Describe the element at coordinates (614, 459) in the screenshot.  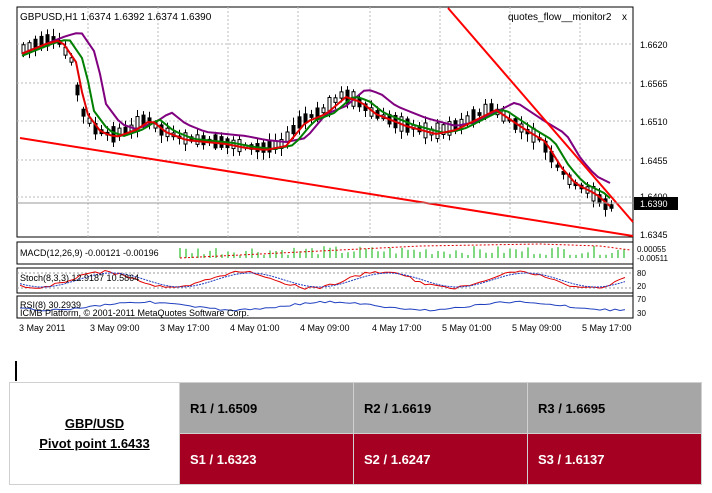
I see `support-s3: S3 / 1.6137` at that location.